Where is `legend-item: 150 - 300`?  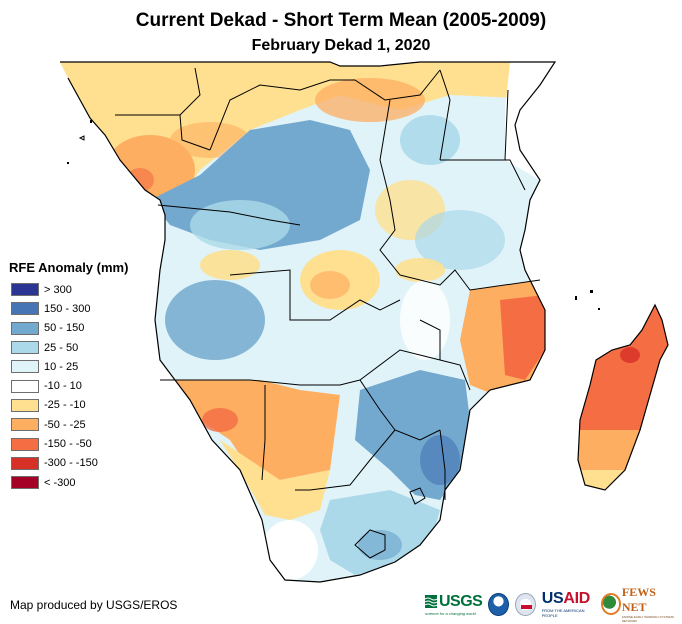
legend-item: 150 - 300 is located at coordinates (68, 308).